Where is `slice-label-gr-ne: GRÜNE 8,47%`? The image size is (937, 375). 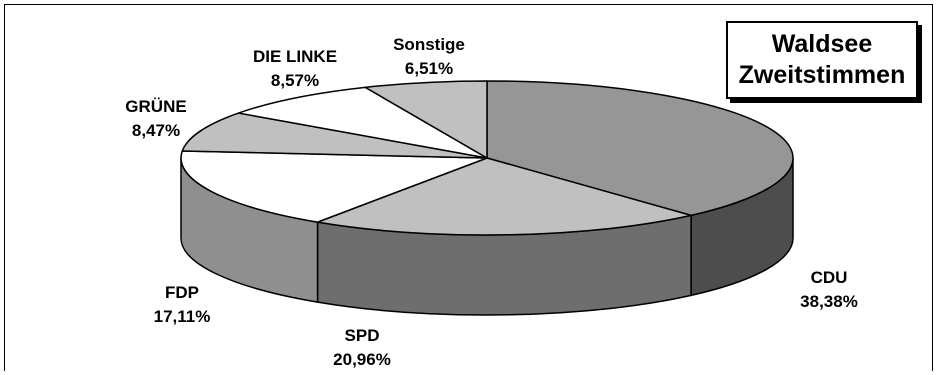
slice-label-gr-ne: GRÜNE 8,47% is located at coordinates (155, 118).